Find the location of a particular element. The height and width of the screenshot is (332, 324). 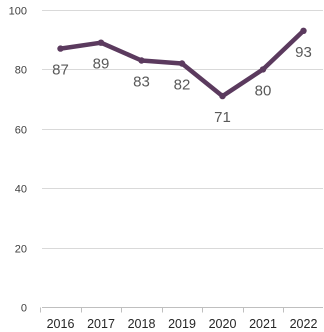

x-tick-label-2020: 2020 is located at coordinates (223, 324).